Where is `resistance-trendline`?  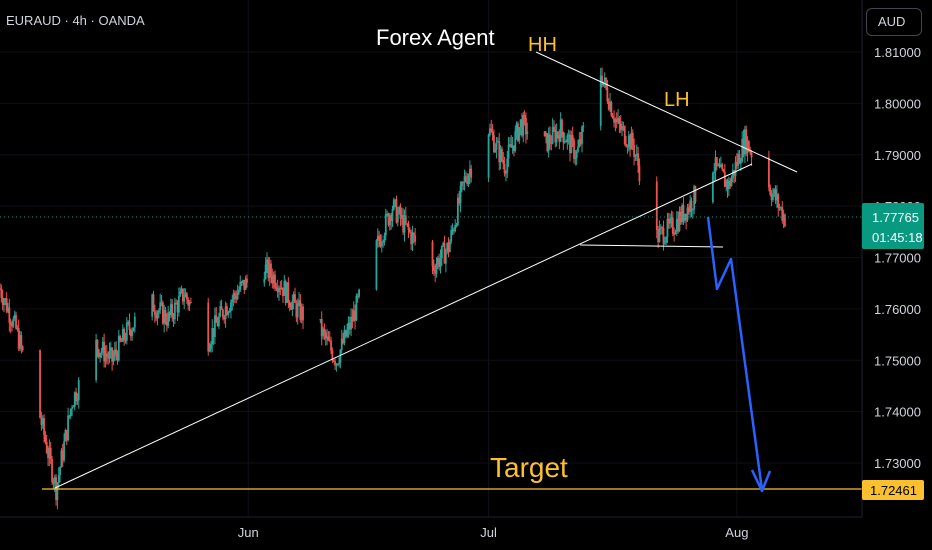
resistance-trendline is located at coordinates (666, 112).